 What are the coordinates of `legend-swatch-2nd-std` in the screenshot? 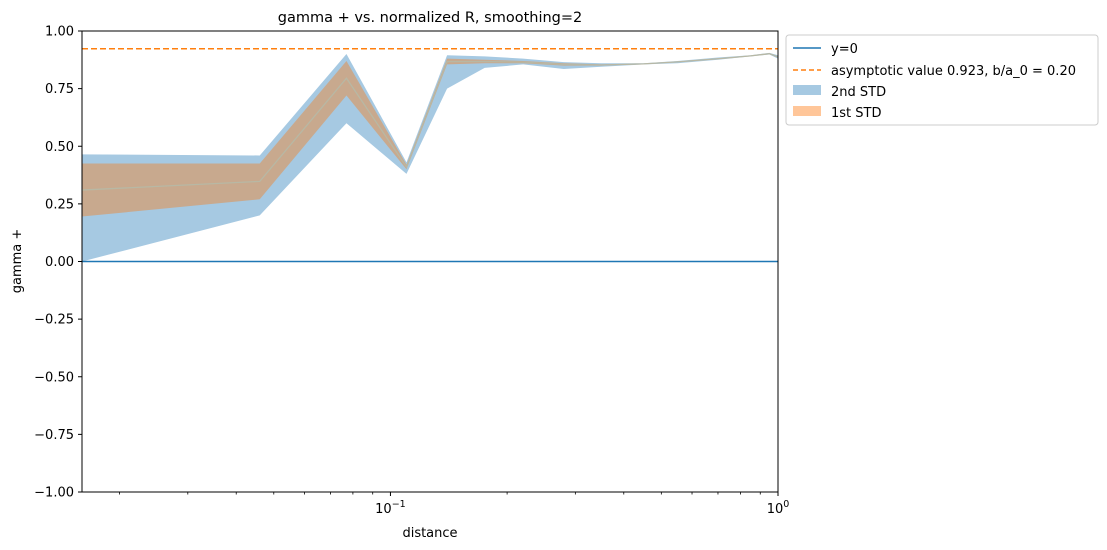 It's located at (807, 90).